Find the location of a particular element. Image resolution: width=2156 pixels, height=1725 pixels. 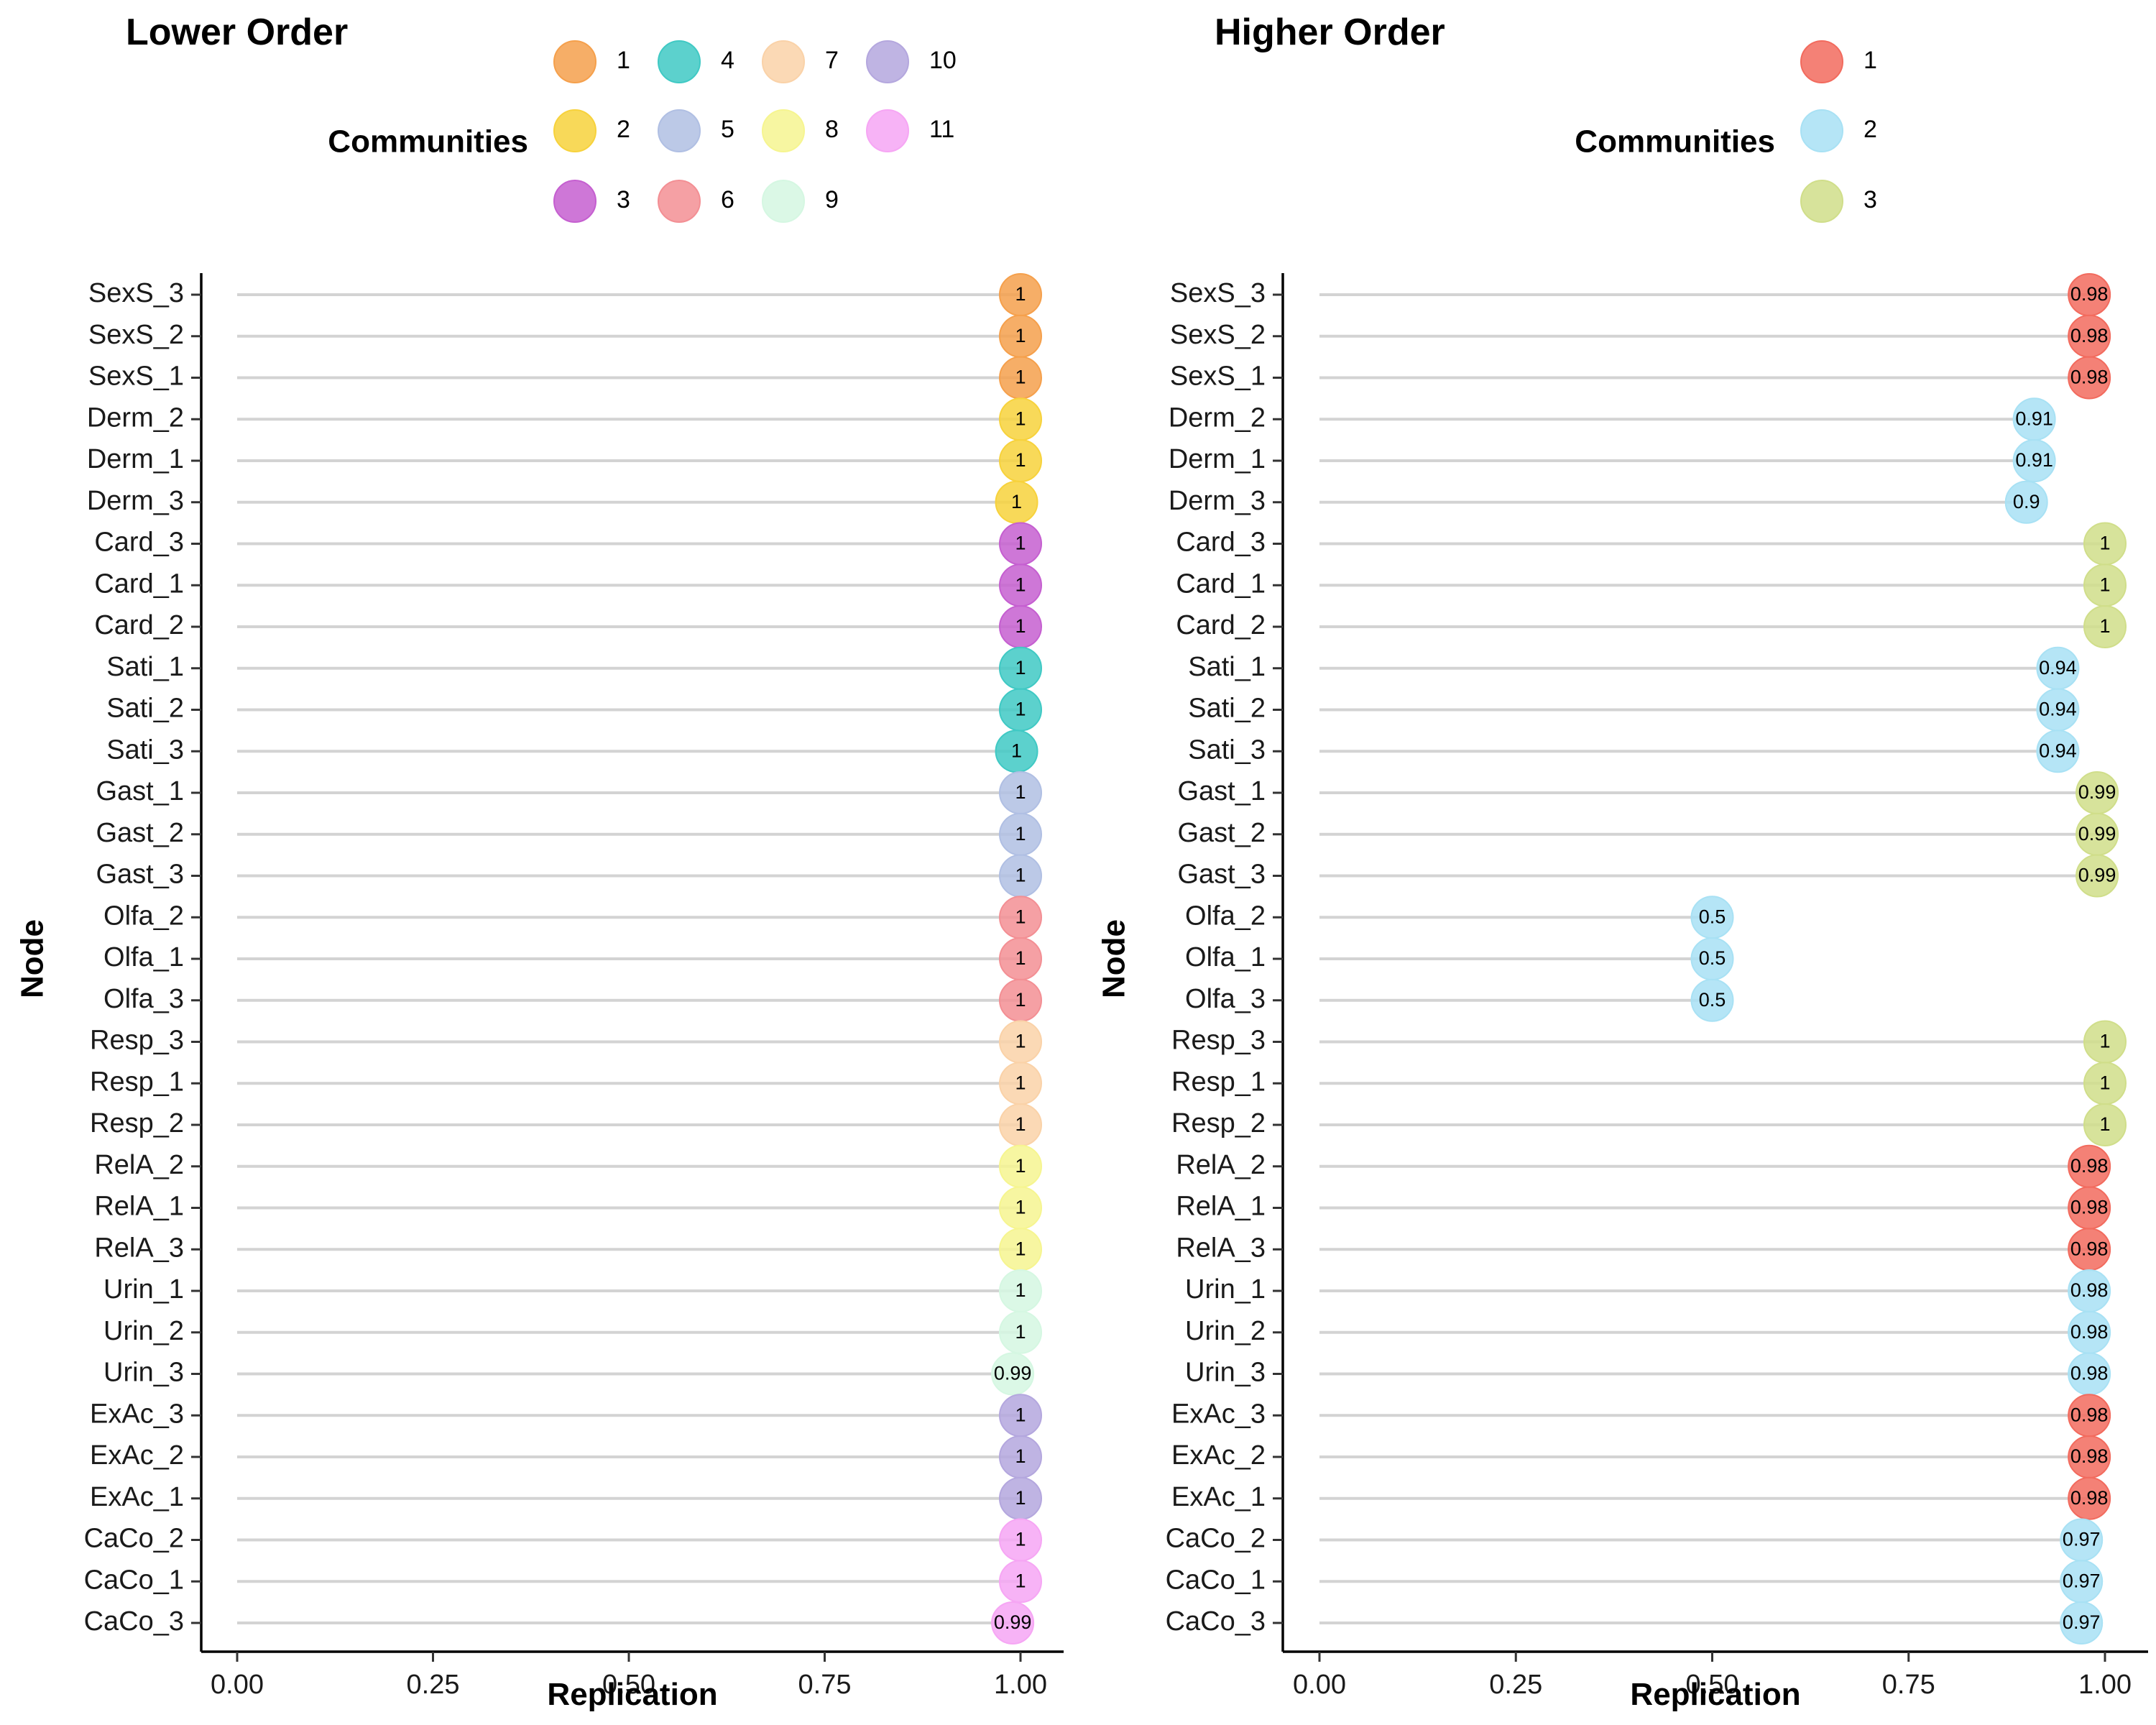

legend-label: 7 is located at coordinates (832, 60).